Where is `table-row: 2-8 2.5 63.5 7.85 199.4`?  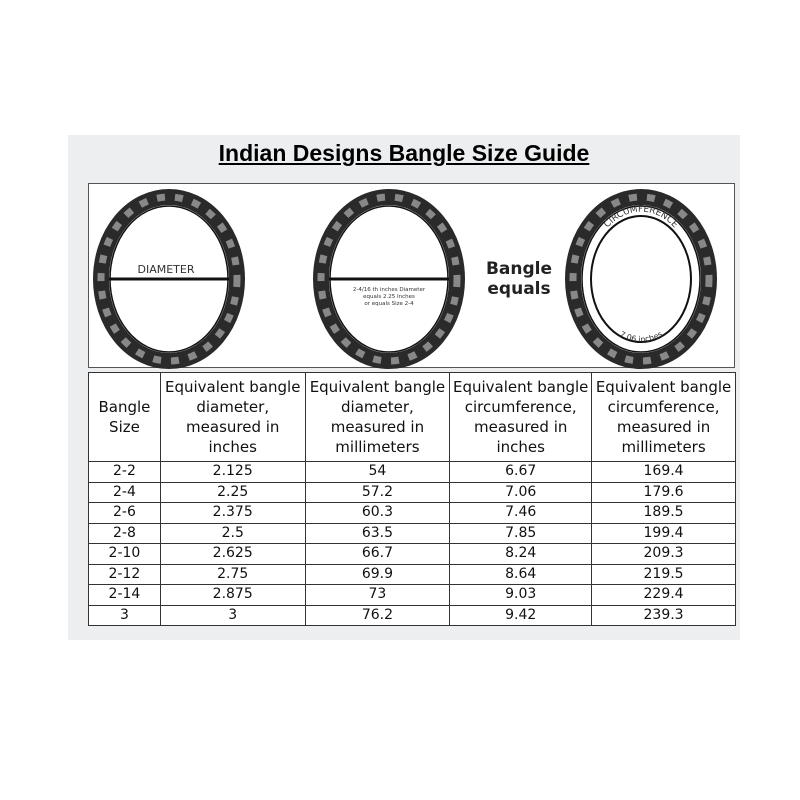 table-row: 2-8 2.5 63.5 7.85 199.4 is located at coordinates (412, 533).